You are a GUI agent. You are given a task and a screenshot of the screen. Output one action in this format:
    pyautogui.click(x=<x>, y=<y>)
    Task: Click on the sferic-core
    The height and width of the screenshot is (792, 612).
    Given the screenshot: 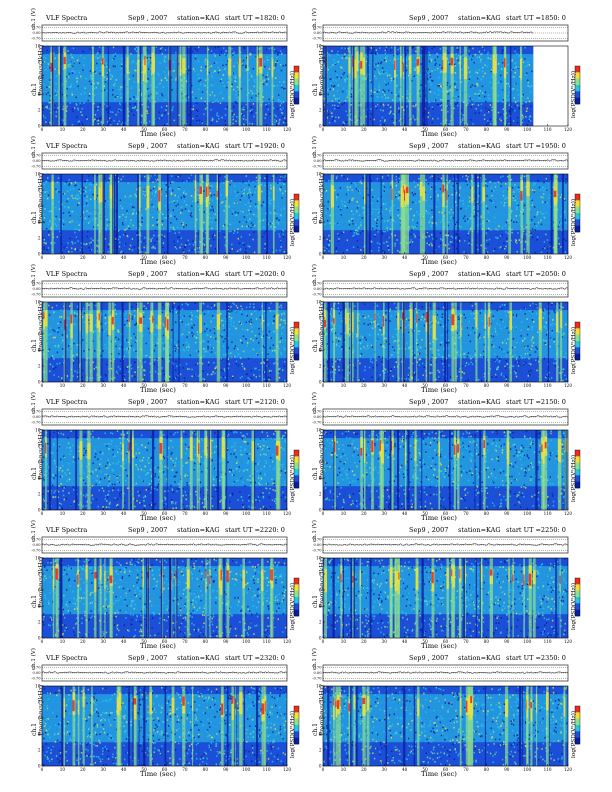 What is the action you would take?
    pyautogui.click(x=505, y=68)
    